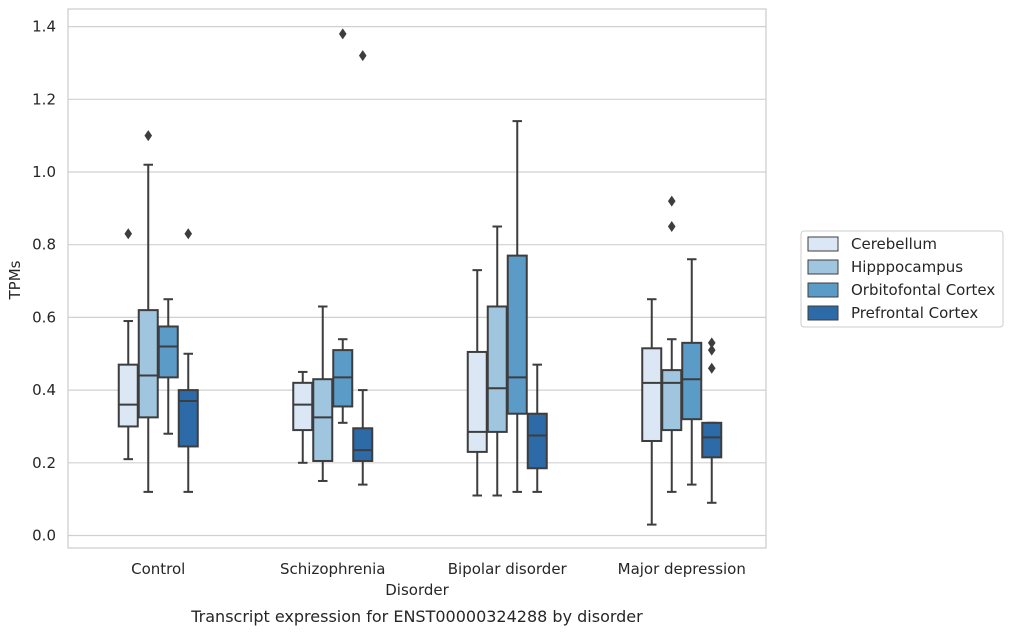 Image resolution: width=1014 pixels, height=634 pixels. What do you see at coordinates (44, 27) in the screenshot?
I see `y-tick-label: 1.4` at bounding box center [44, 27].